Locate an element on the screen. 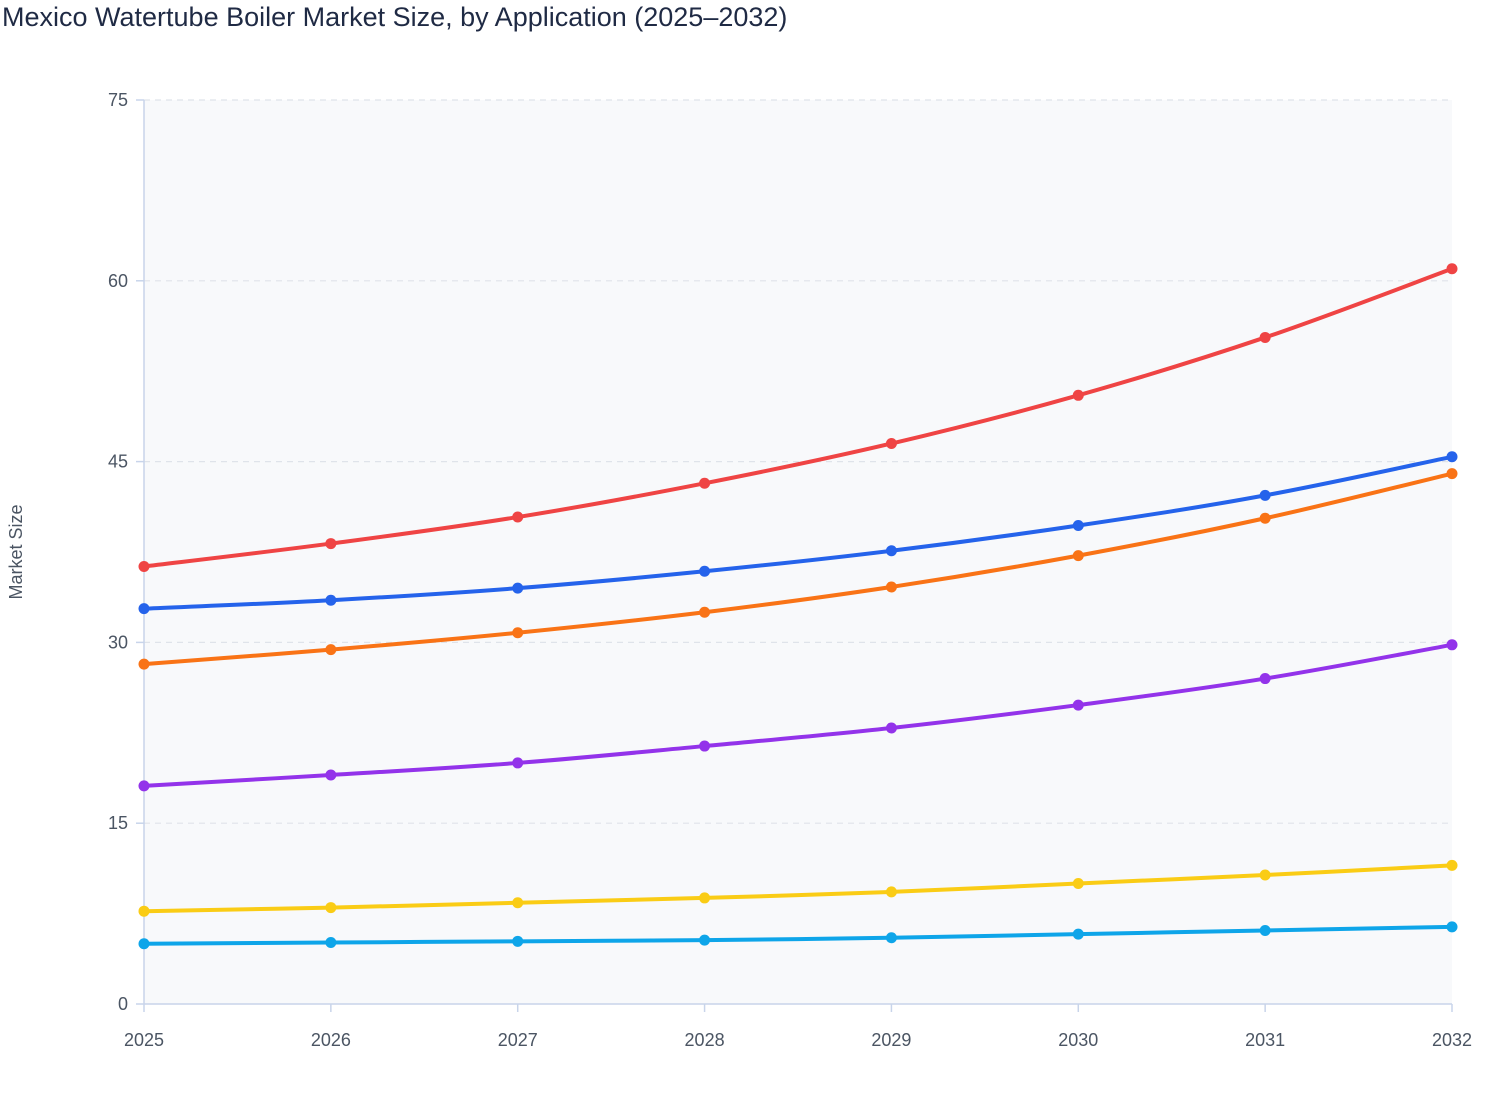  x-tick-label: 2029 is located at coordinates (891, 1040).